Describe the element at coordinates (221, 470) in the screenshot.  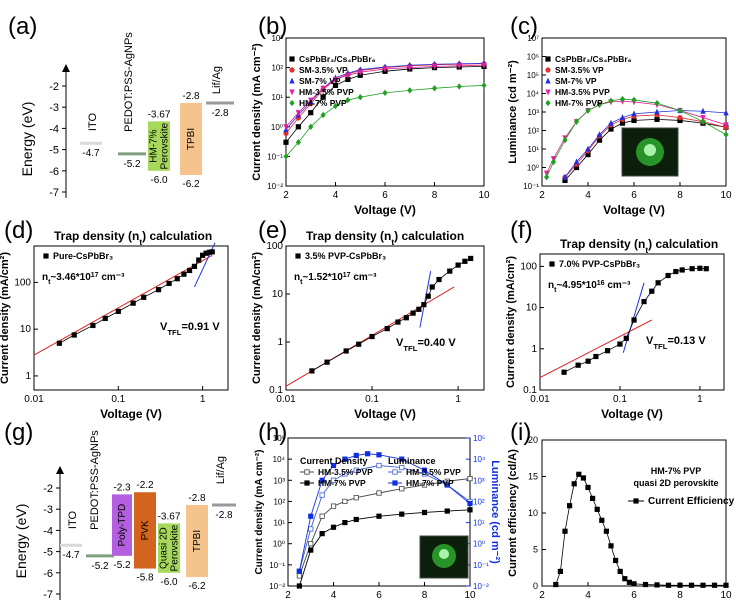
I see `diagram-g-layer-lif-ag-name: Lif/Ag` at that location.